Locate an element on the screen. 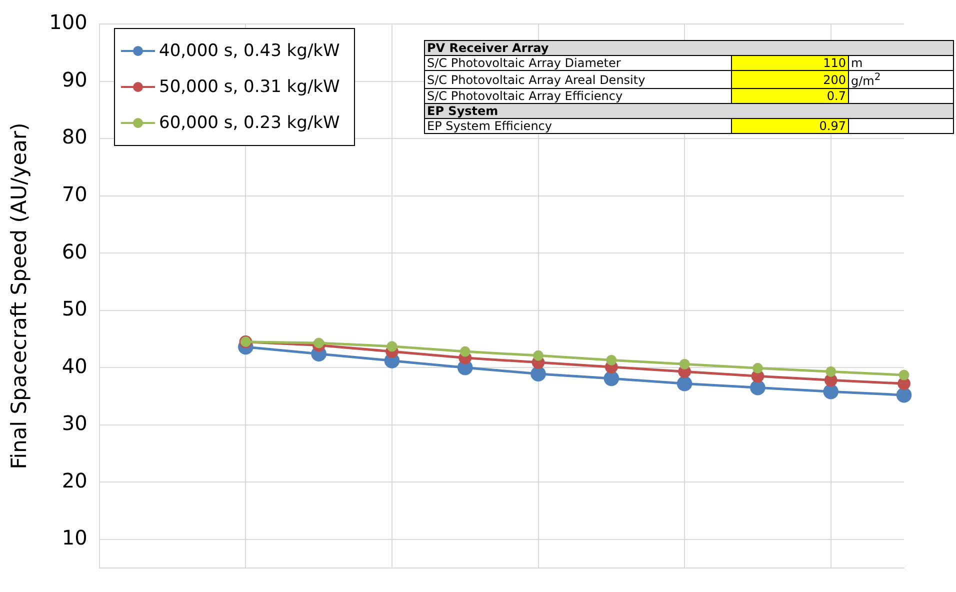 This screenshot has height=592, width=956. annotation: m is located at coordinates (901, 63).